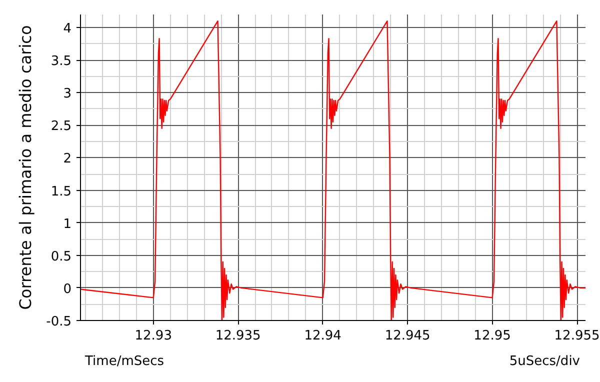 This screenshot has height=382, width=600. Describe the element at coordinates (61, 126) in the screenshot. I see `y-tick-label: 2.5` at that location.